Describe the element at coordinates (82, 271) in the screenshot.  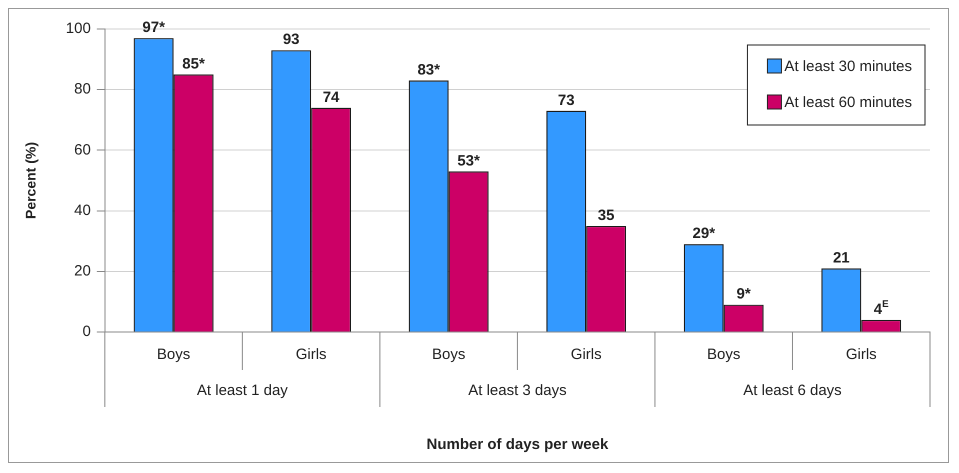
I see `y-tick-label: 20` at that location.